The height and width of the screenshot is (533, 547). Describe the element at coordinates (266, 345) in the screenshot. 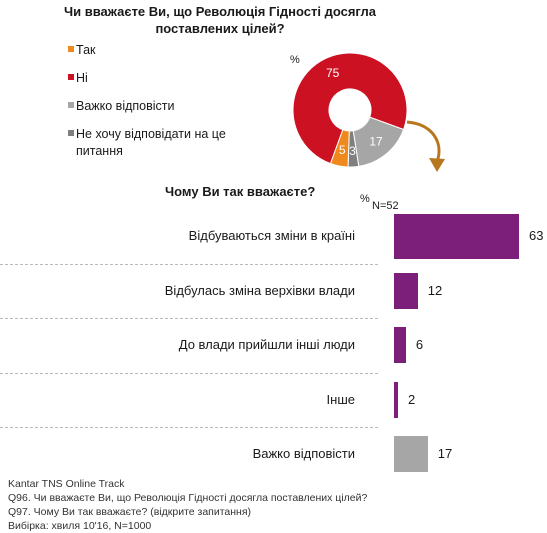

I see `bar-category-label: До влади прийшли інші люди` at that location.